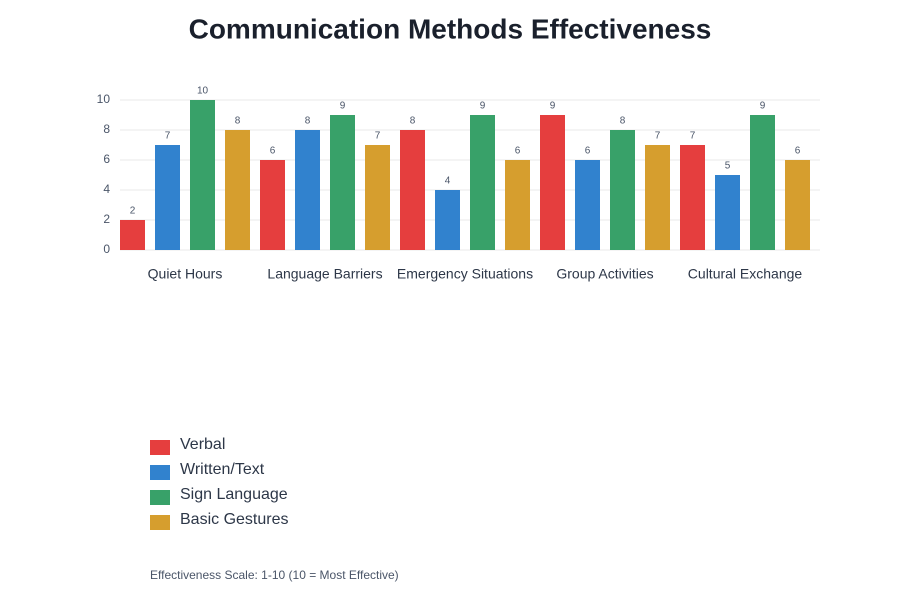 The height and width of the screenshot is (600, 900). I want to click on y-tick-label: 0, so click(106, 249).